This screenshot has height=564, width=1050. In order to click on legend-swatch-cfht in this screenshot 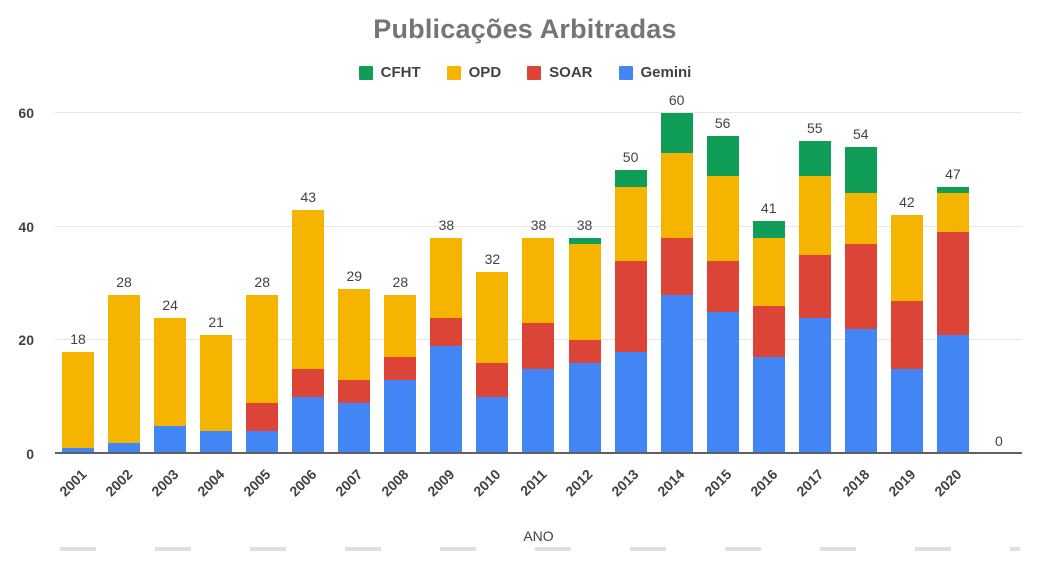, I will do `click(365, 72)`.